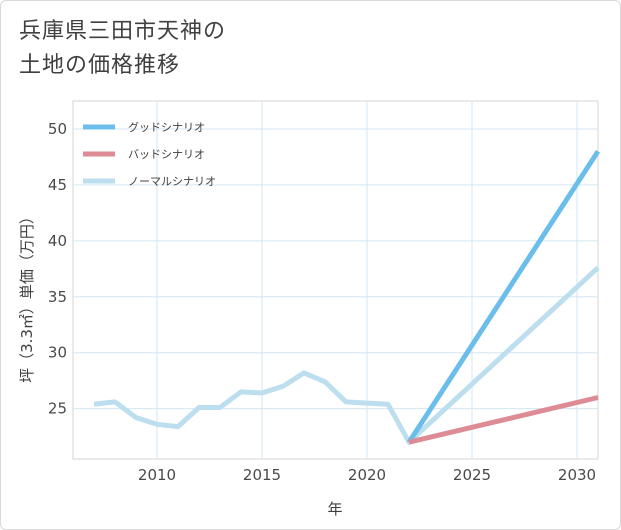 Image resolution: width=621 pixels, height=530 pixels. What do you see at coordinates (262, 475) in the screenshot?
I see `x-tick-label-2015: 2015` at bounding box center [262, 475].